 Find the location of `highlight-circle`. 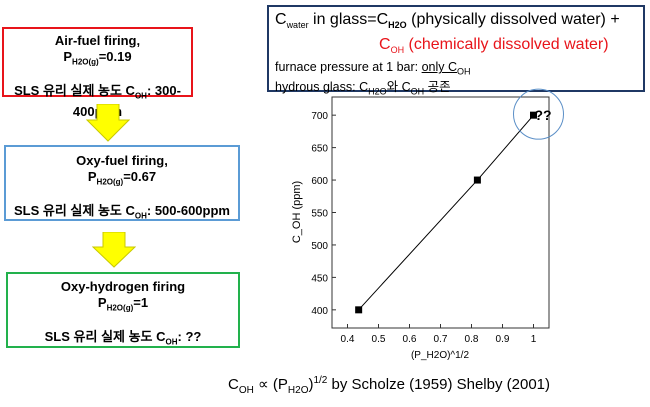

highlight-circle is located at coordinates (538, 114).